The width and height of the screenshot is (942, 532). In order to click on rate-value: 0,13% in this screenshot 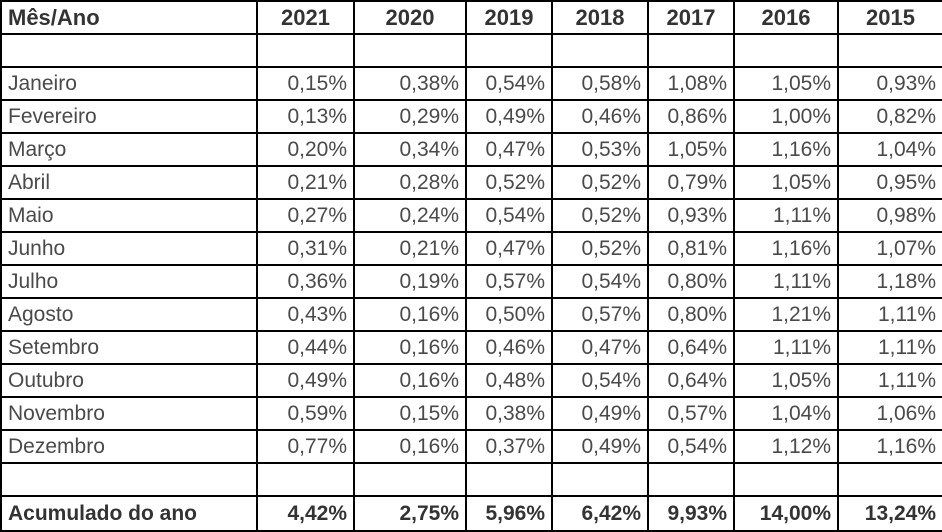, I will do `click(305, 116)`.